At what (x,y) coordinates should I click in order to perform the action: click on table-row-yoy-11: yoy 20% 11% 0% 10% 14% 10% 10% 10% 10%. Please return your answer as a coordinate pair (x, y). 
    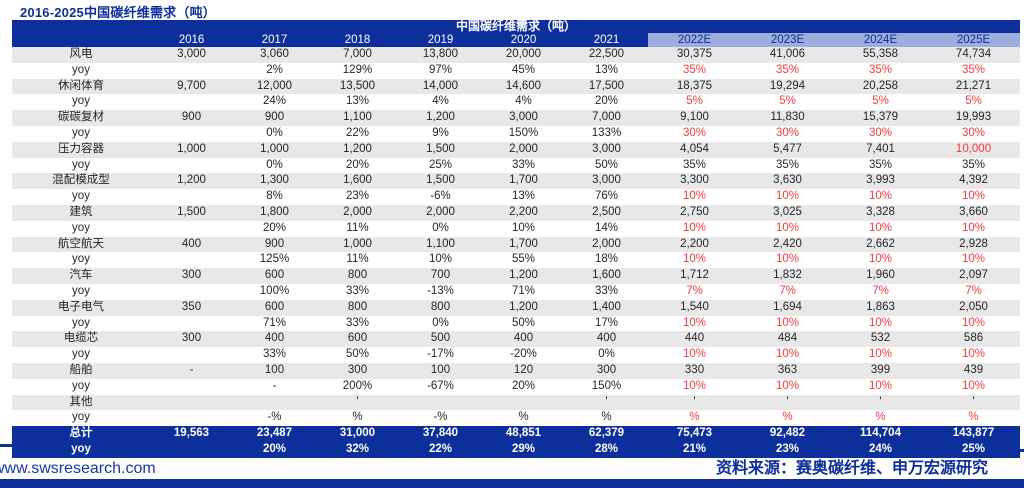
    Looking at the image, I should click on (516, 228).